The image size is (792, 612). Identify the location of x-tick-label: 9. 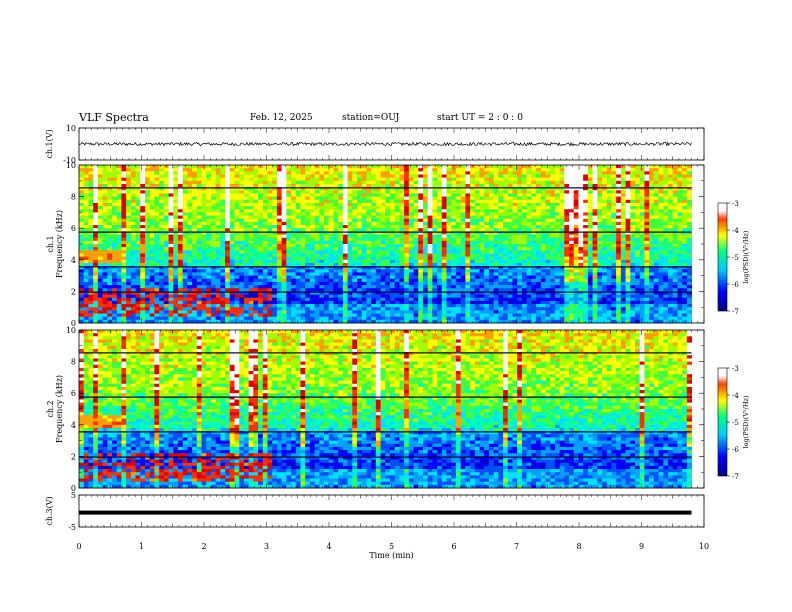
(641, 546).